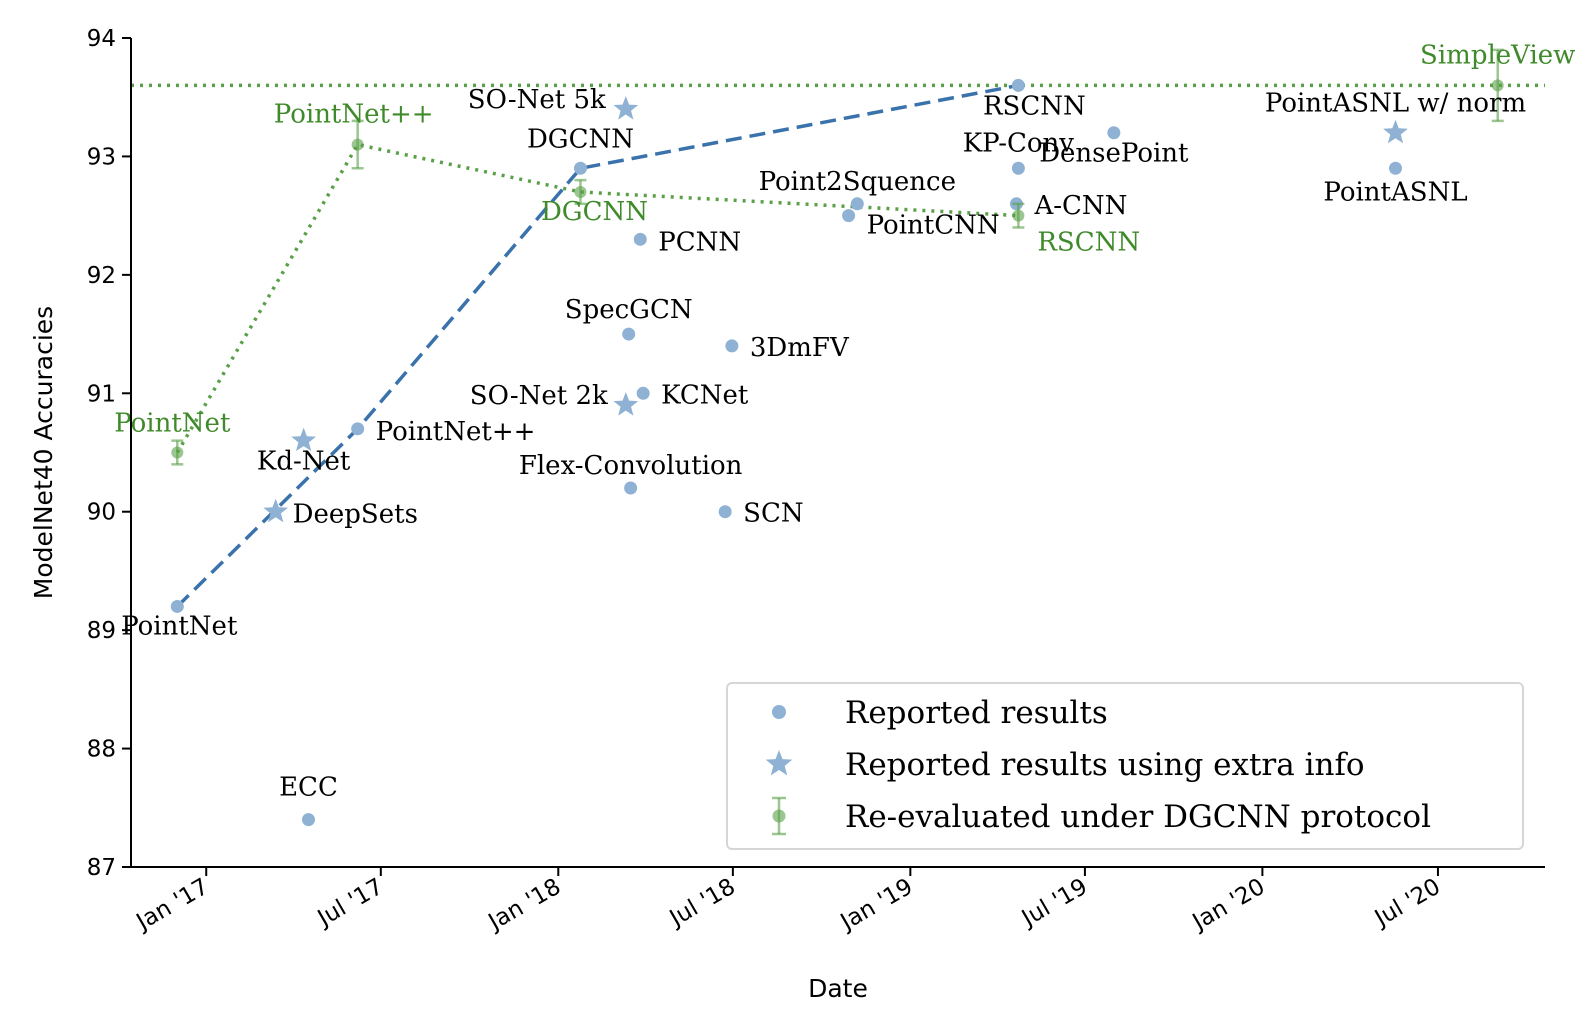  I want to click on point-kp-conv, so click(1018, 168).